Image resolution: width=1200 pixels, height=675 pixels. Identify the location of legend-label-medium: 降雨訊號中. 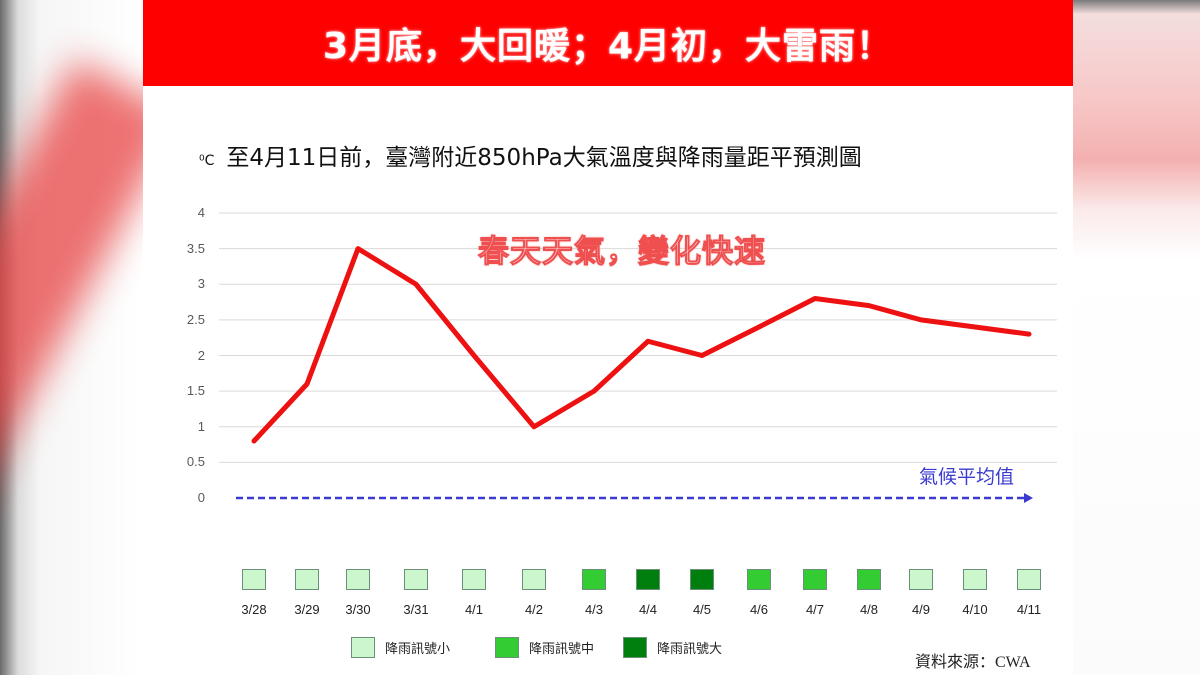
(562, 649).